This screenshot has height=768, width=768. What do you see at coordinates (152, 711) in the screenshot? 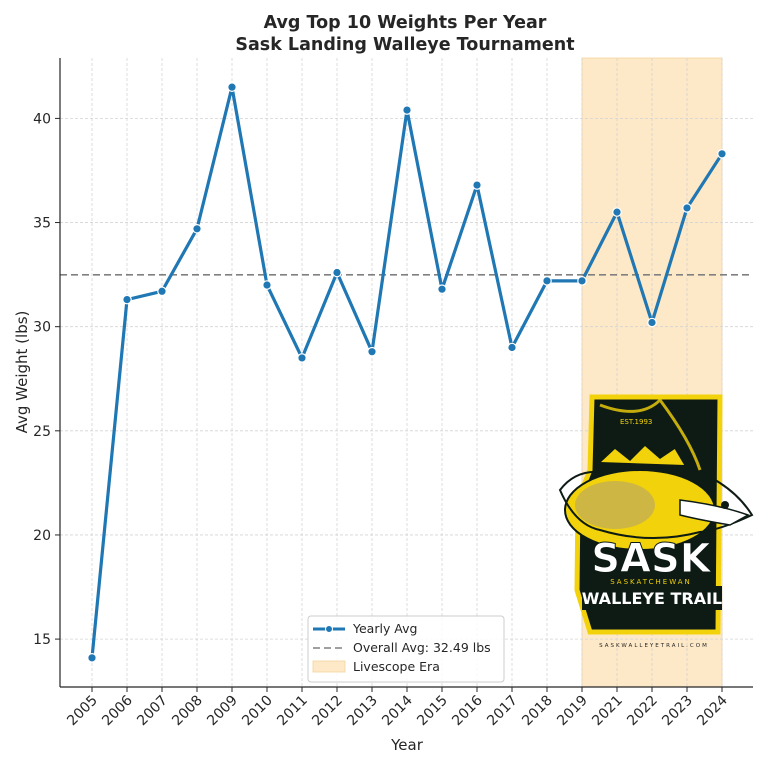
I see `x-tick-label-2007: 2007` at bounding box center [152, 711].